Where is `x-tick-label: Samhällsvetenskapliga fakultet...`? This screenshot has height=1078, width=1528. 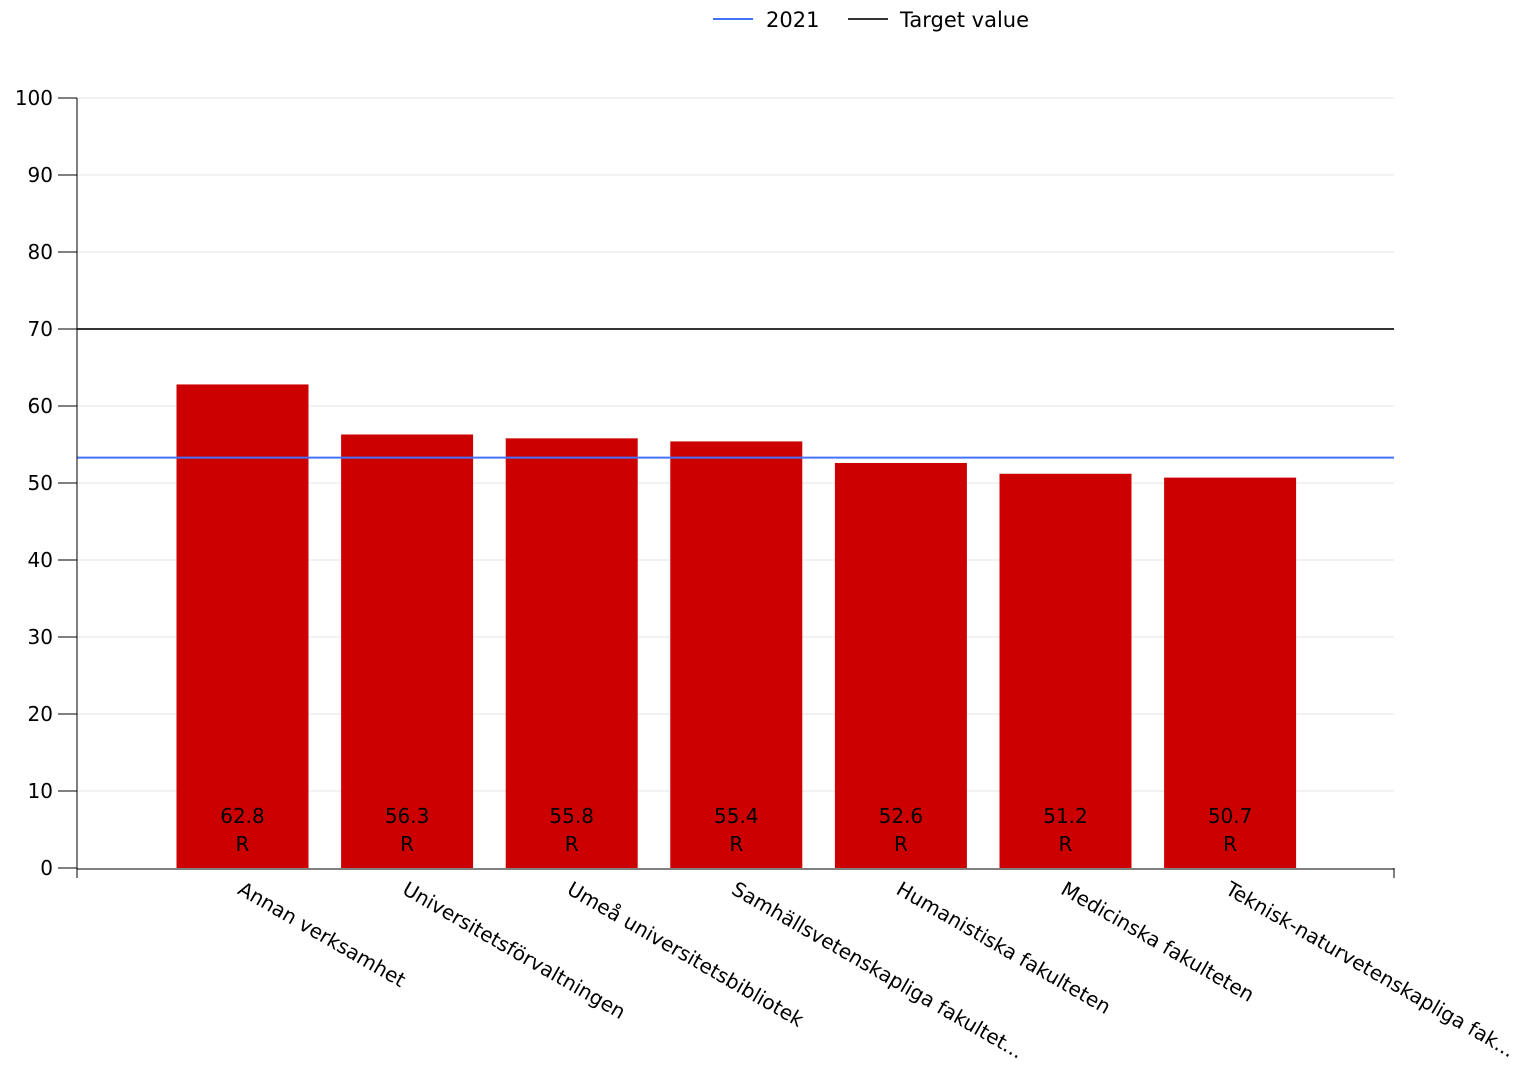
x-tick-label: Samhällsvetenskapliga fakultet... is located at coordinates (878, 970).